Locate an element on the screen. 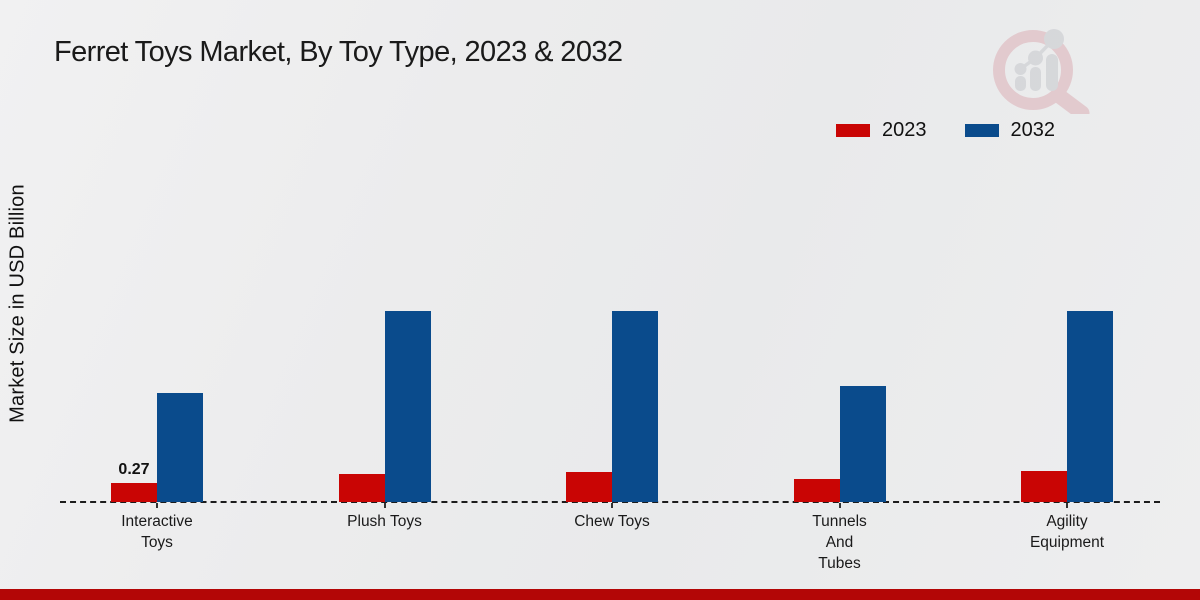 Image resolution: width=1200 pixels, height=600 pixels. footer-red-band is located at coordinates (600, 594).